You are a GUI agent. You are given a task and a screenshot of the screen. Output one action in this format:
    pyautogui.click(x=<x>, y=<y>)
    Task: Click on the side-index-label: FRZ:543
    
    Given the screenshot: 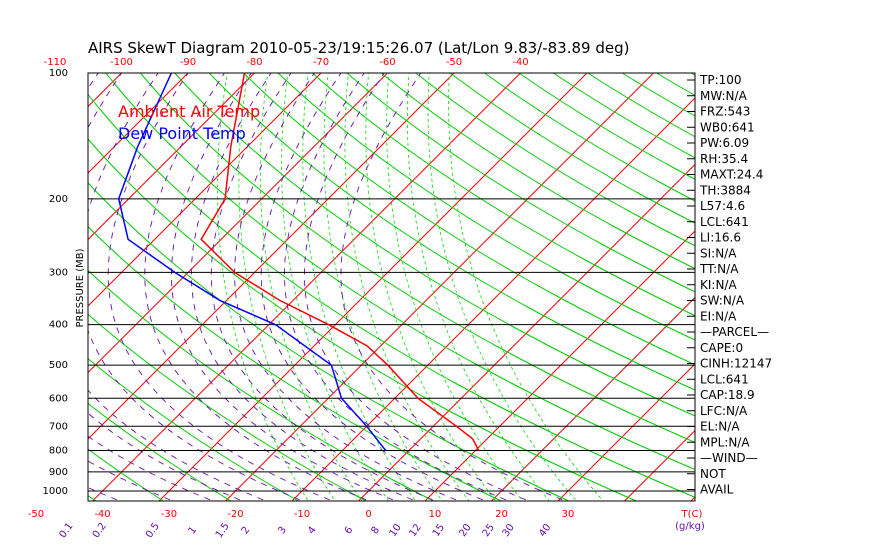 What is the action you would take?
    pyautogui.click(x=725, y=112)
    